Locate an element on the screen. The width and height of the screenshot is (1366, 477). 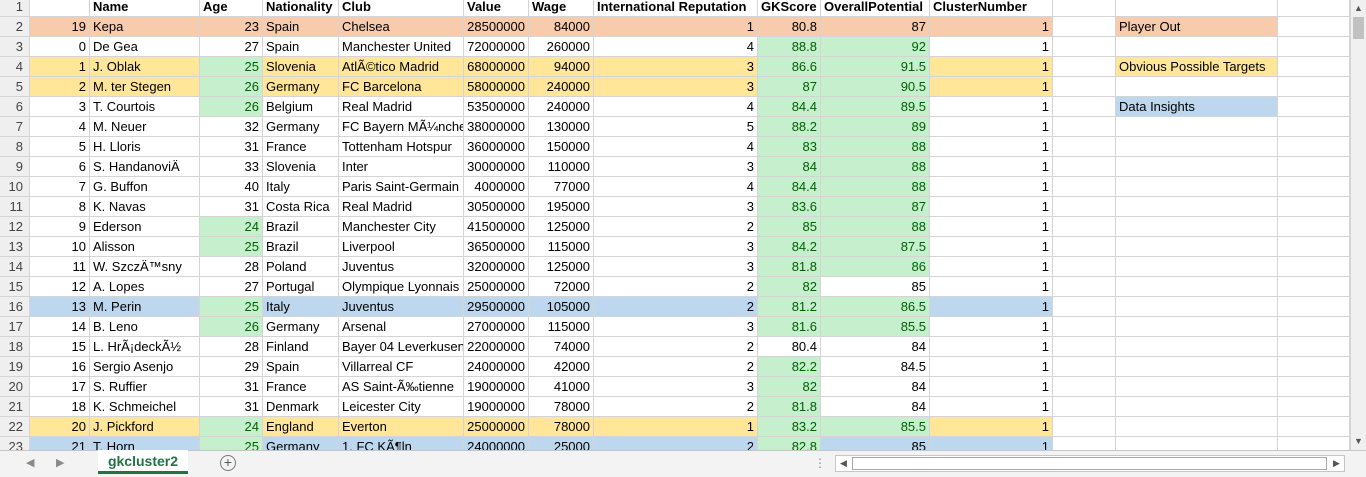
club-cell: Leicester City is located at coordinates (401, 407).